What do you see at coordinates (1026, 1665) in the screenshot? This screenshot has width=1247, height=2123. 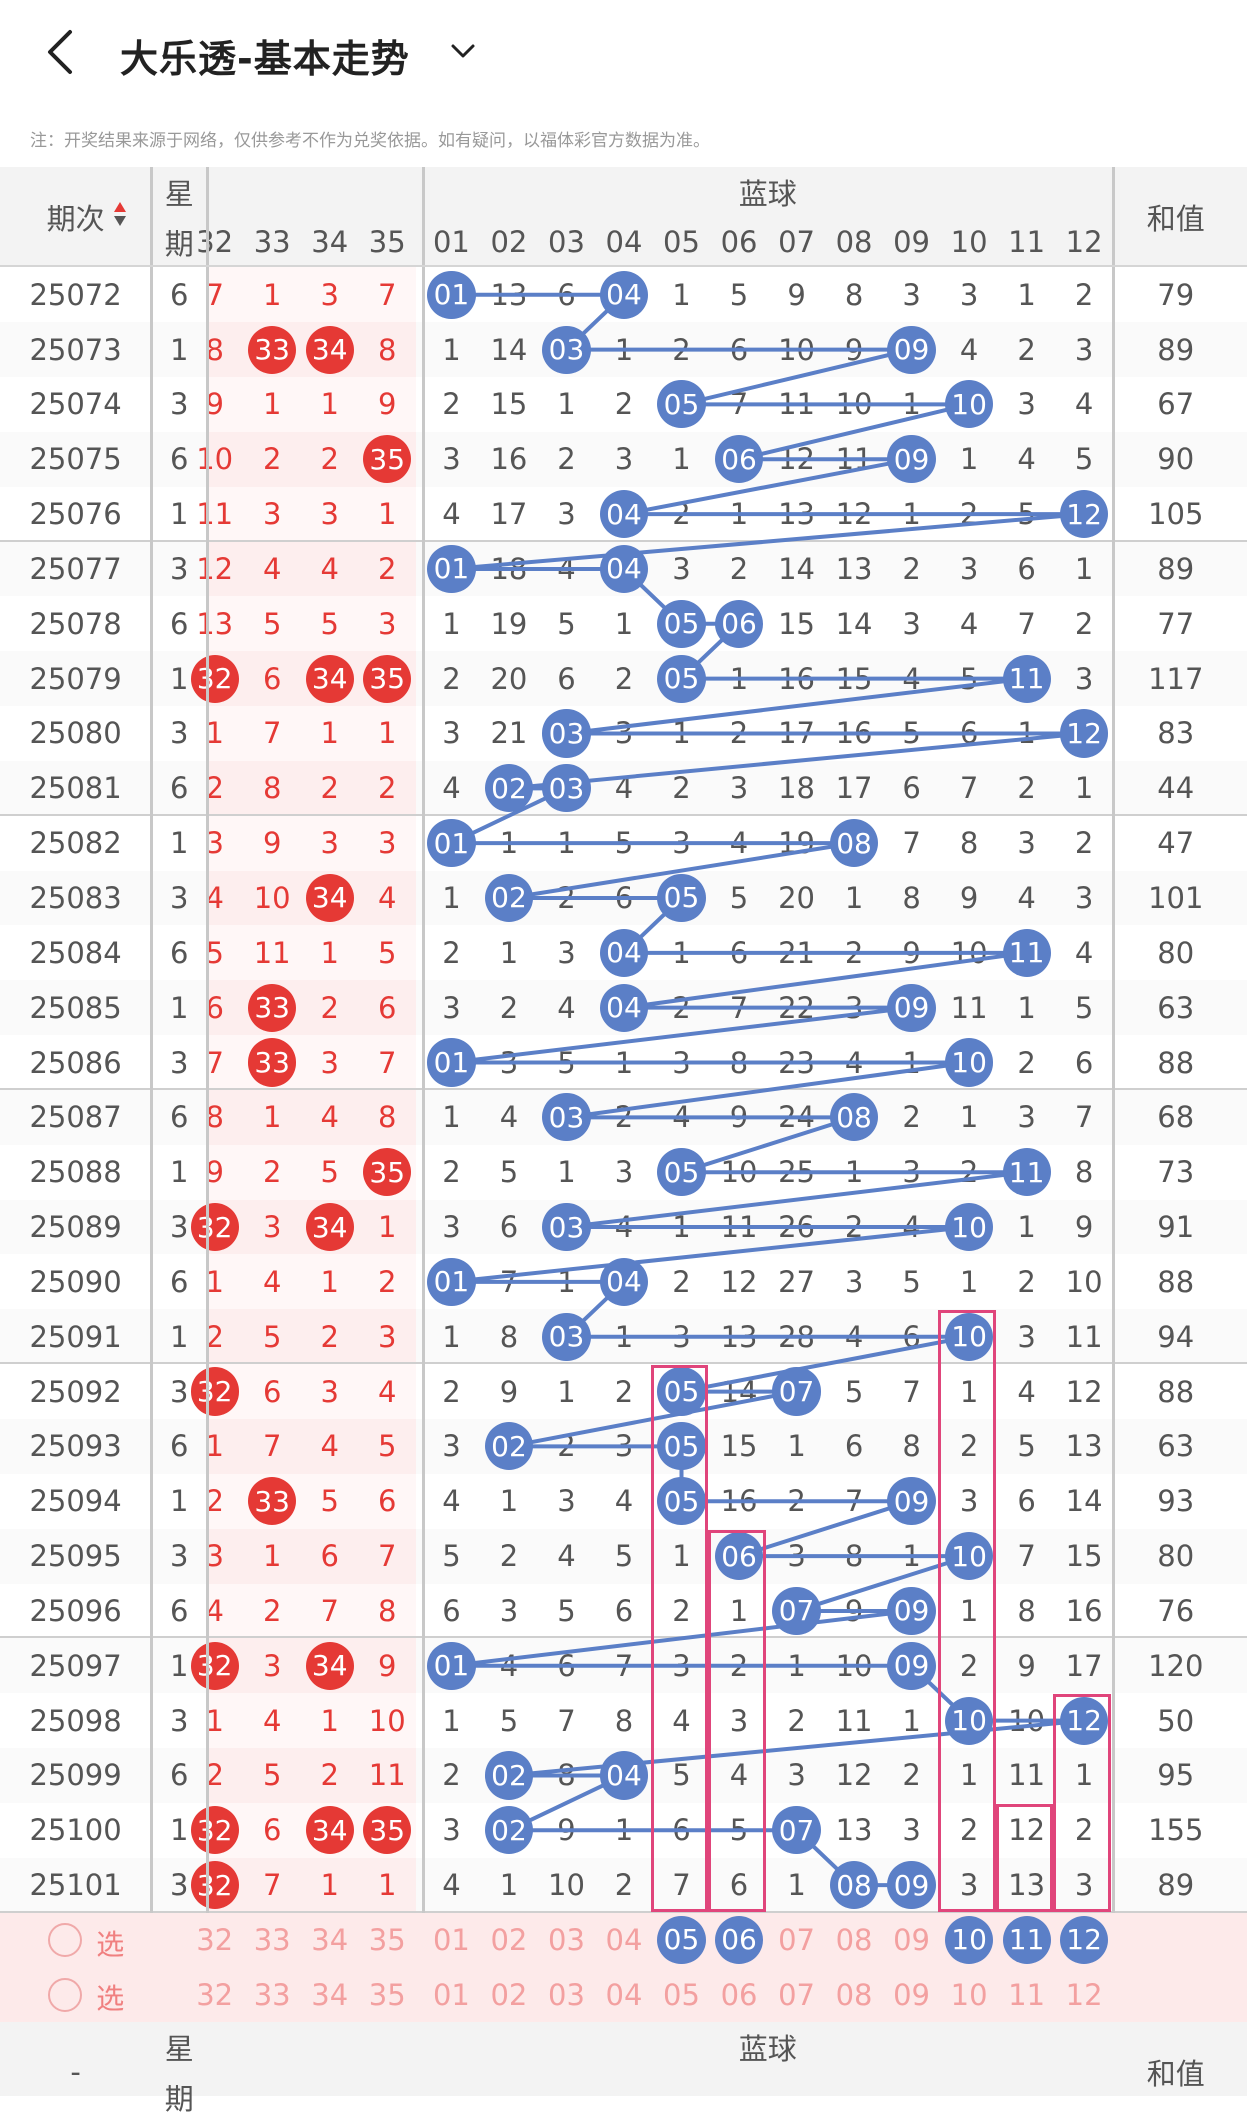 I see `blue-miss-cell: 9` at bounding box center [1026, 1665].